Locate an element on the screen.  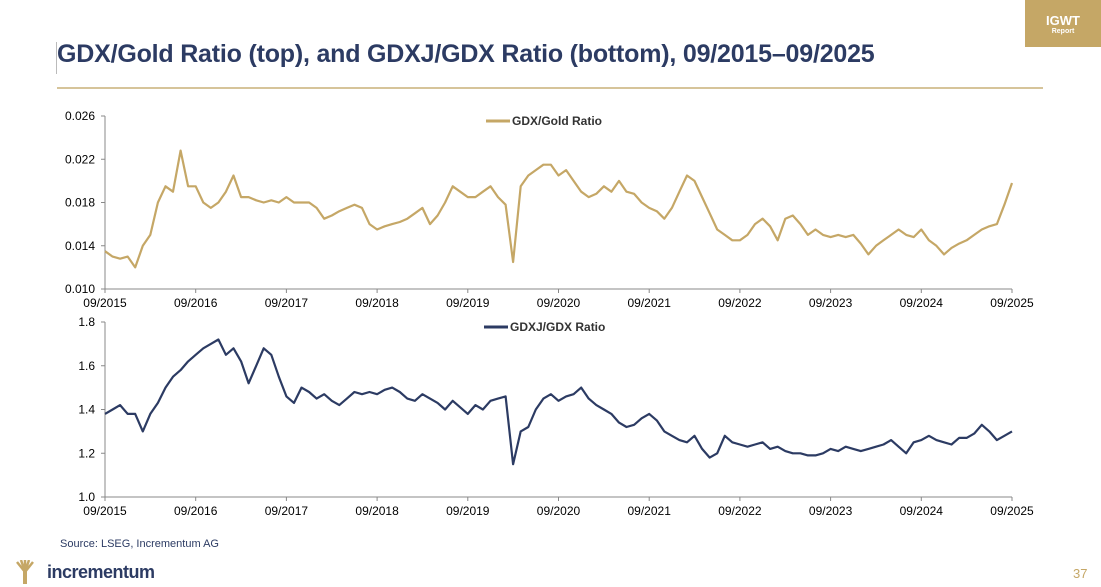
gdx-gold-x-tick-label: 09/2021 is located at coordinates (650, 303).